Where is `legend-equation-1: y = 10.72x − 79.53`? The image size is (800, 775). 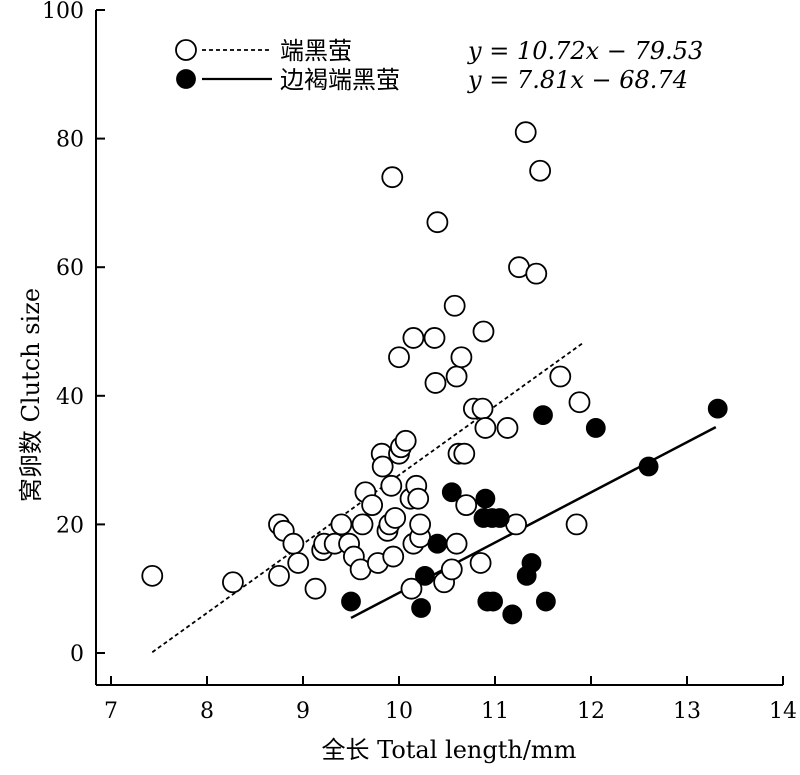 legend-equation-1: y = 10.72x − 79.53 is located at coordinates (585, 51).